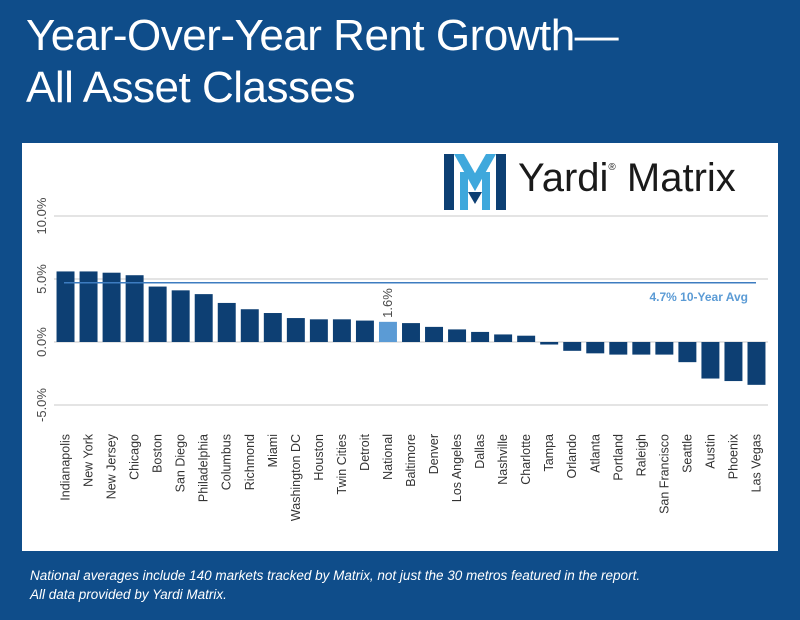  Describe the element at coordinates (411, 460) in the screenshot. I see `x-tick-label: Baltimore` at that location.